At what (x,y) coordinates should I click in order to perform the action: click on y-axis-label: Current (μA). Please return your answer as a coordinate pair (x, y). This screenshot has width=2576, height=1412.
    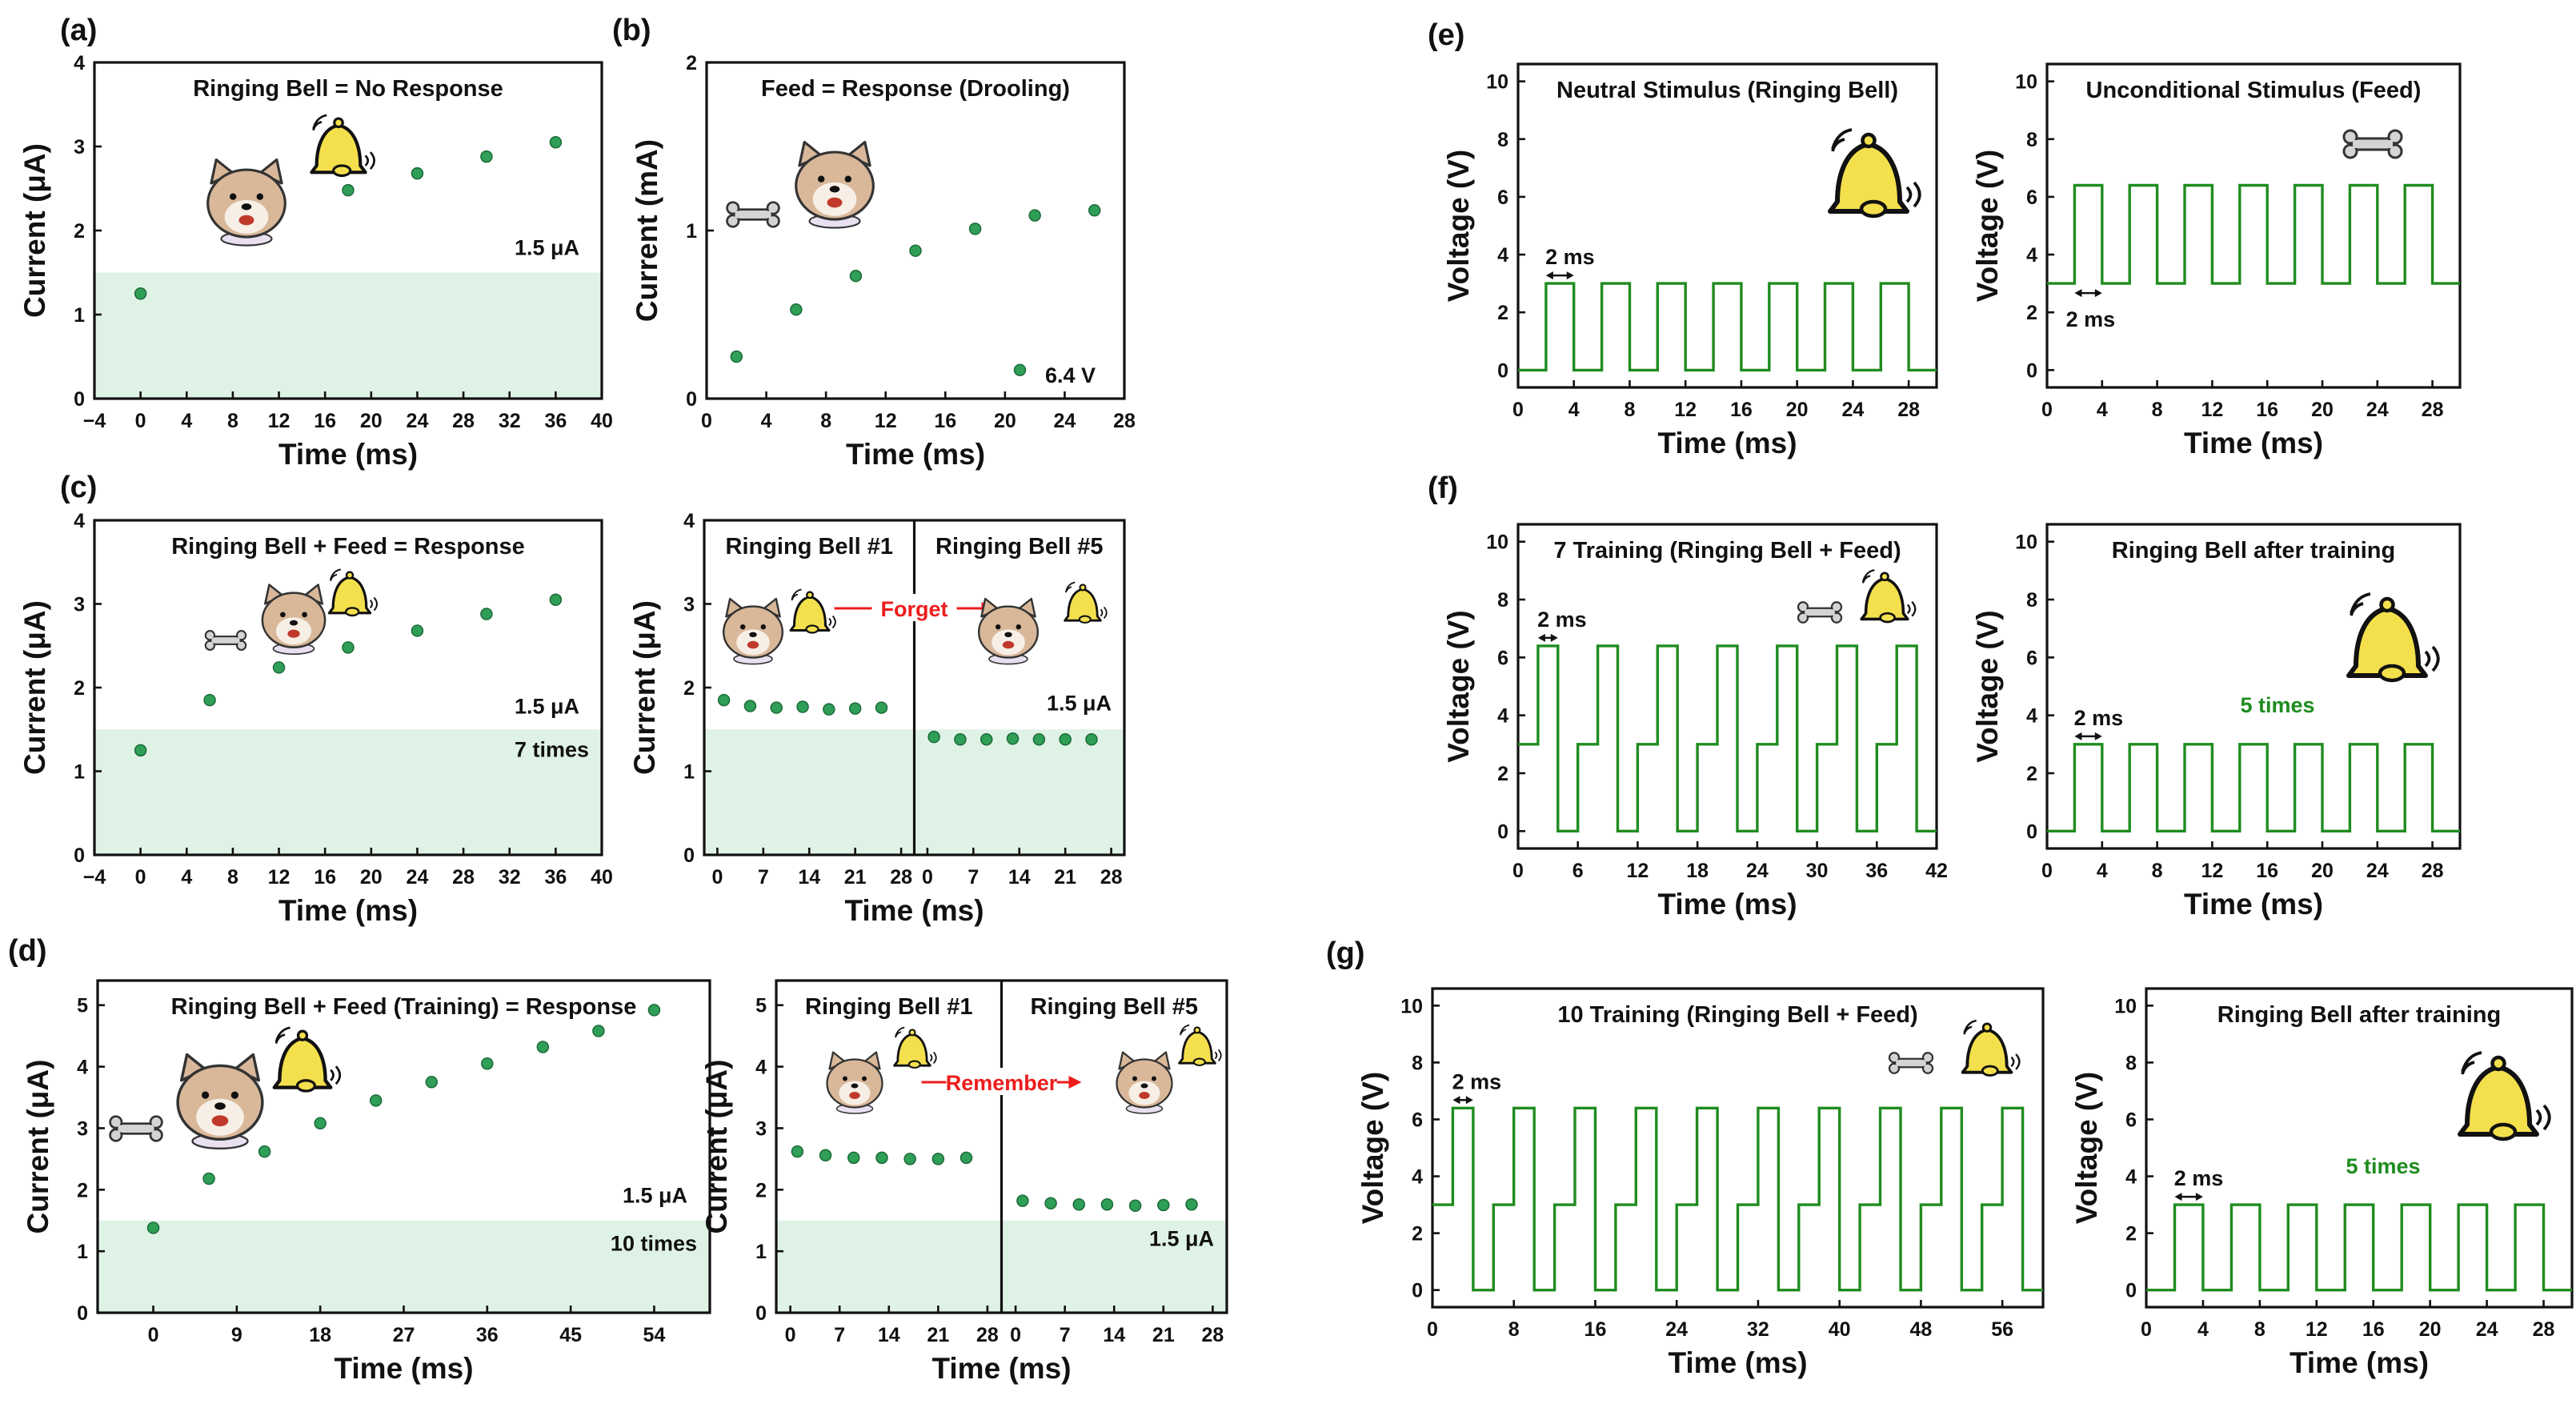
    Looking at the image, I should click on (644, 687).